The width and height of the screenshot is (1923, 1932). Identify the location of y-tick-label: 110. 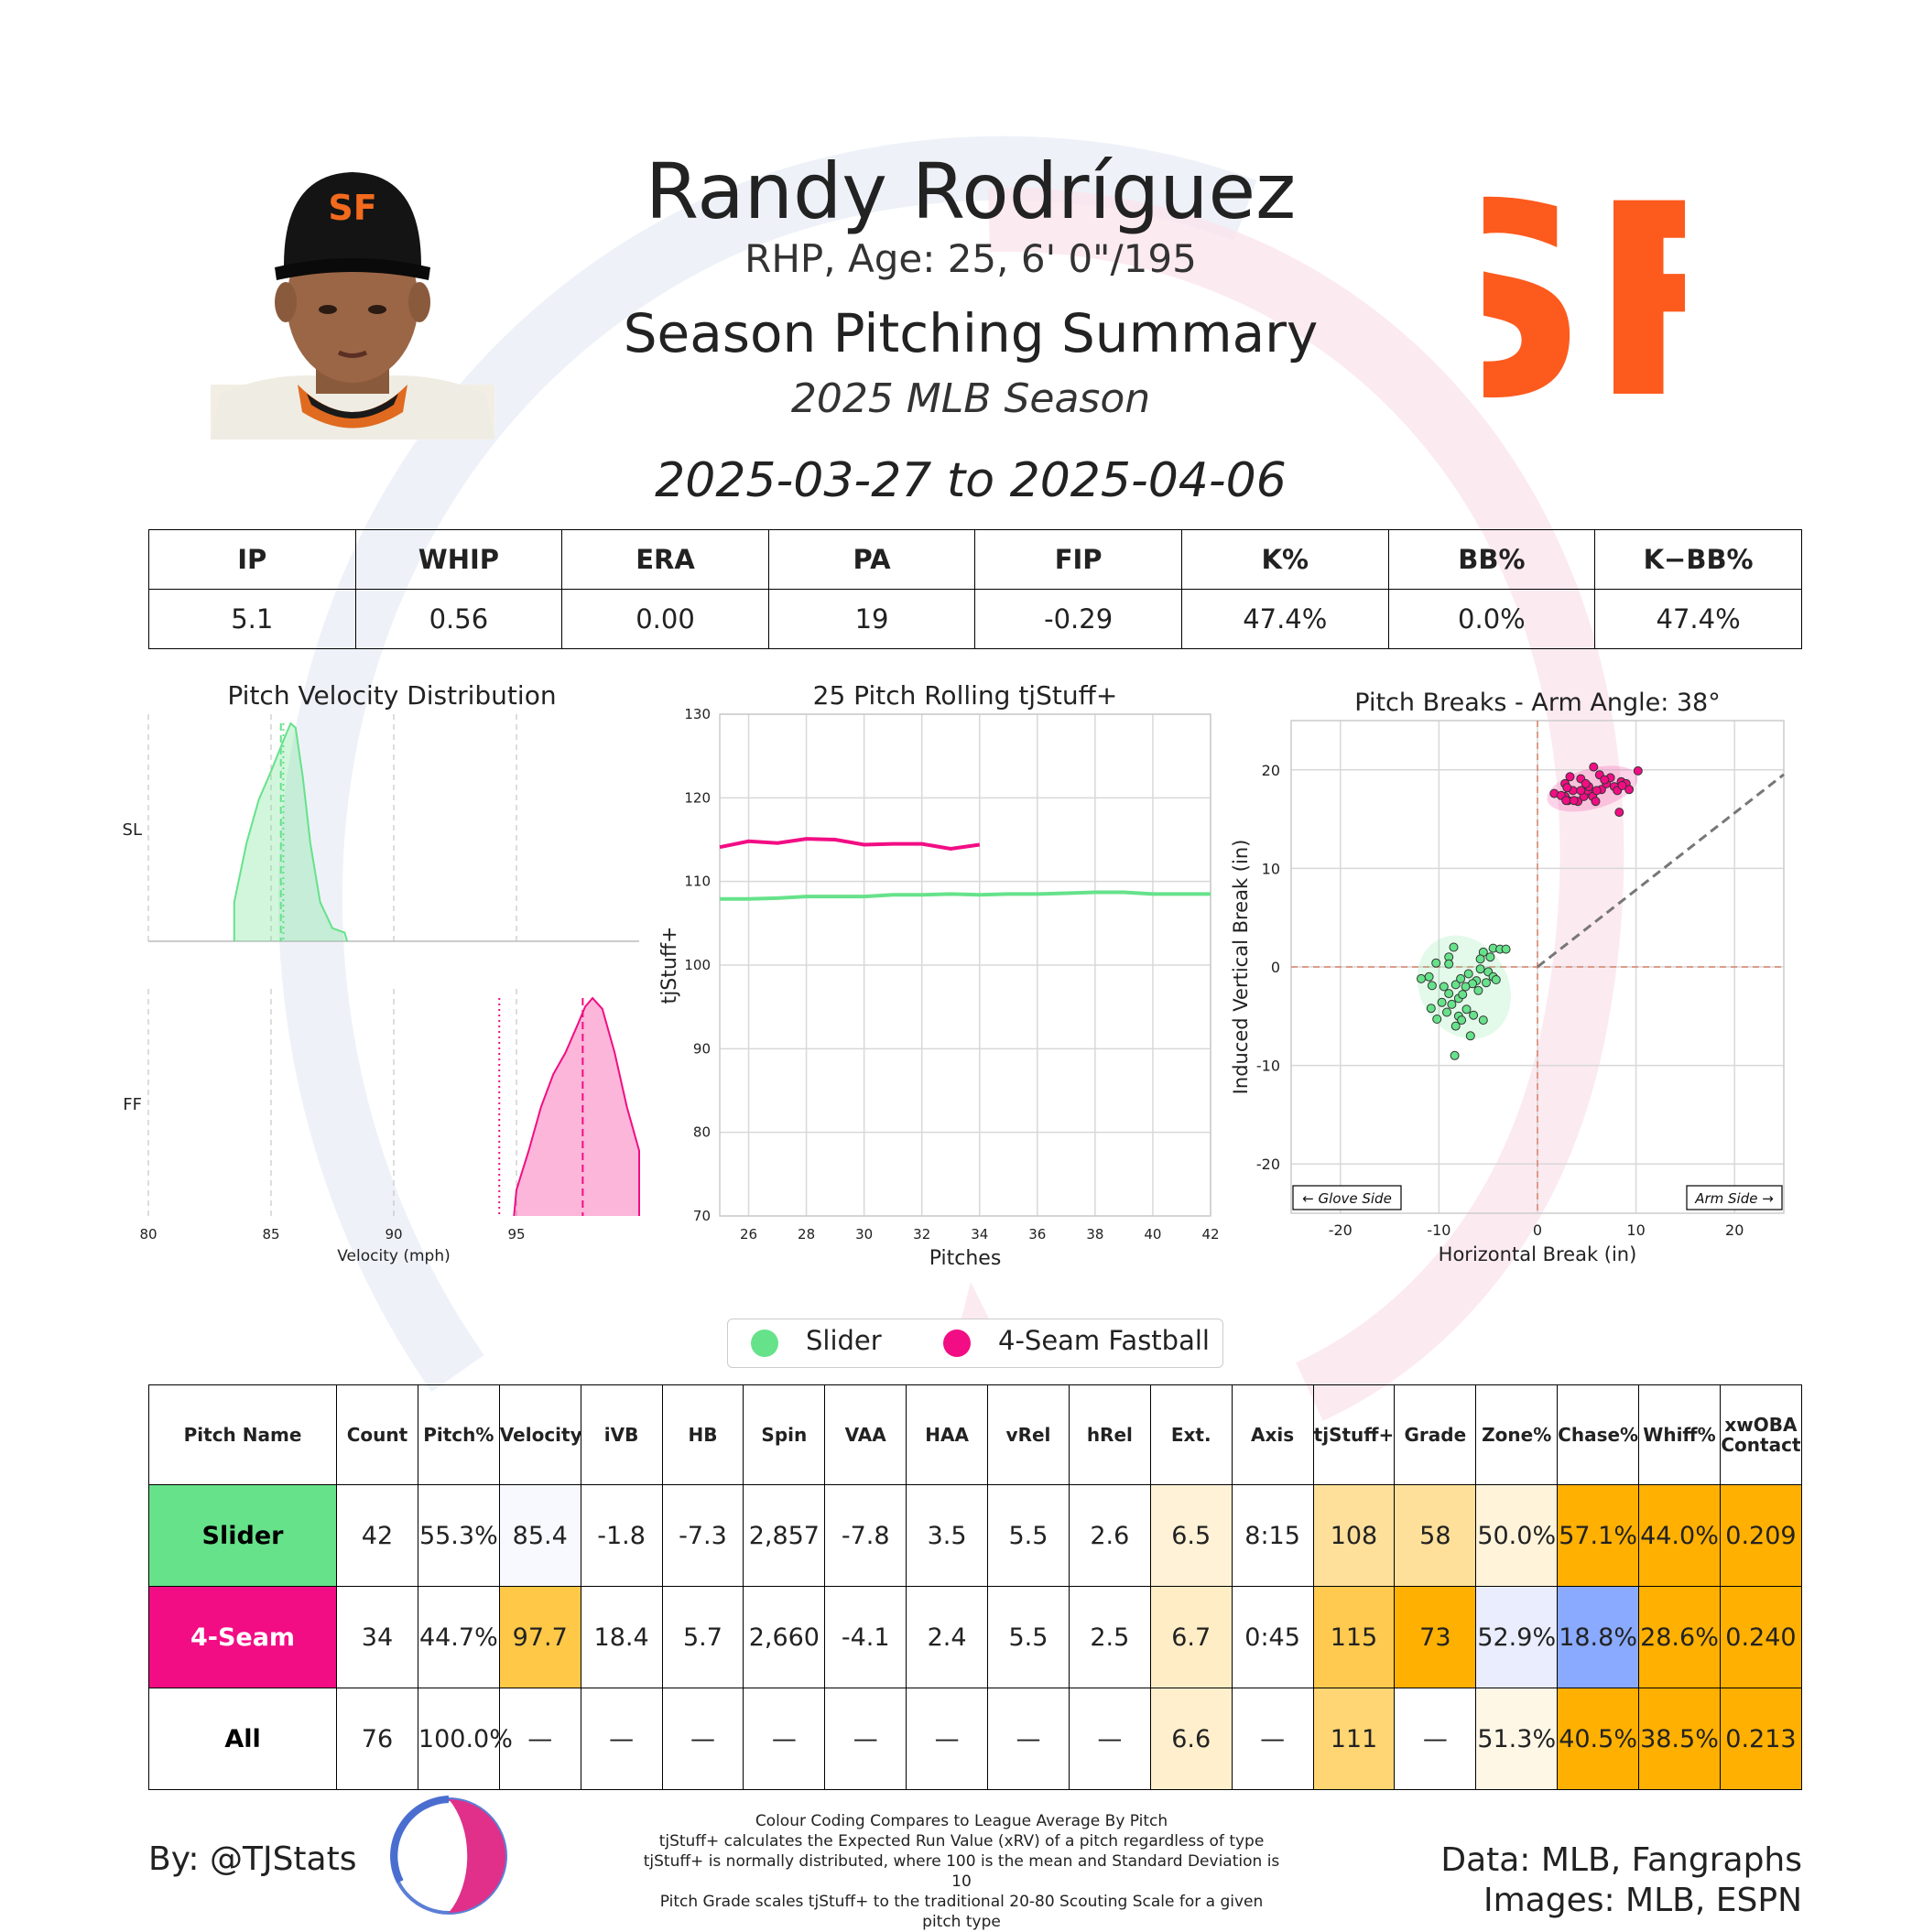
(697, 882).